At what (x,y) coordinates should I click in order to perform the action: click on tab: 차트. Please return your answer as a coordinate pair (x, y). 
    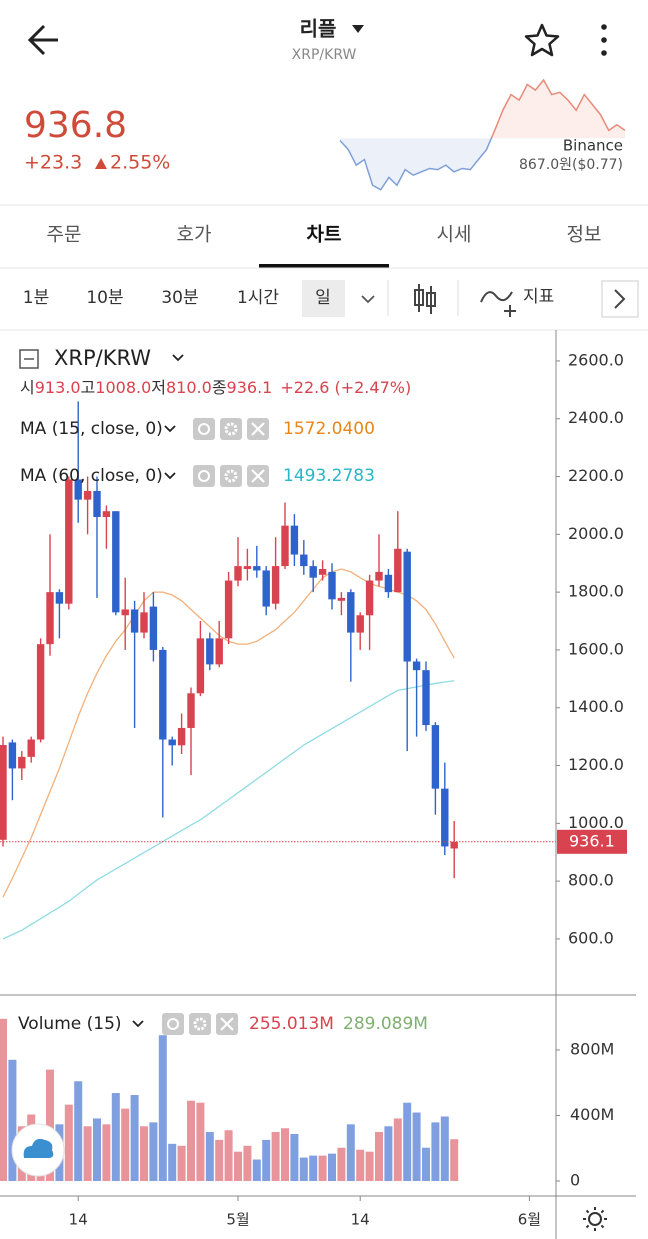
    Looking at the image, I should click on (324, 235).